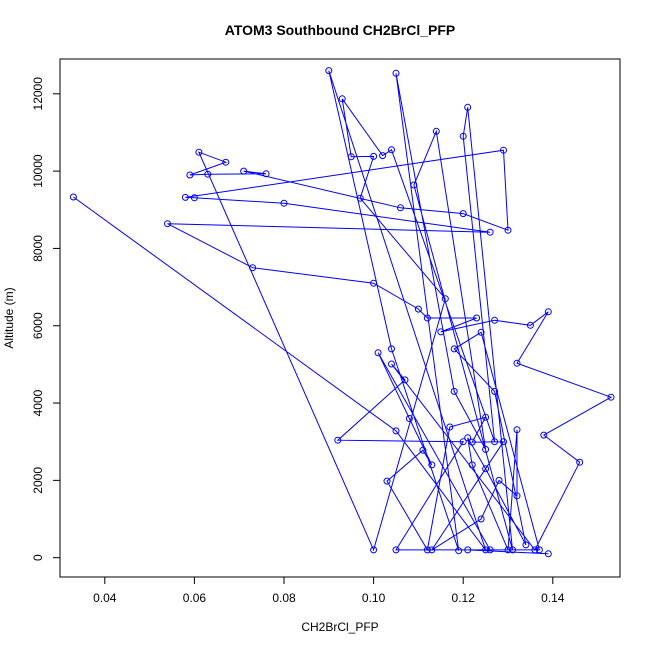 This screenshot has height=650, width=650. I want to click on y-tick-label: 12000, so click(38, 94).